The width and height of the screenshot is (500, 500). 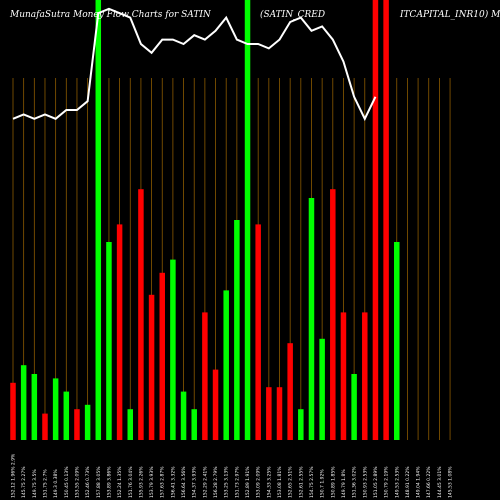 What do you see at coordinates (216, 482) in the screenshot?
I see `x-tick-label: 156.28 2.79%` at bounding box center [216, 482].